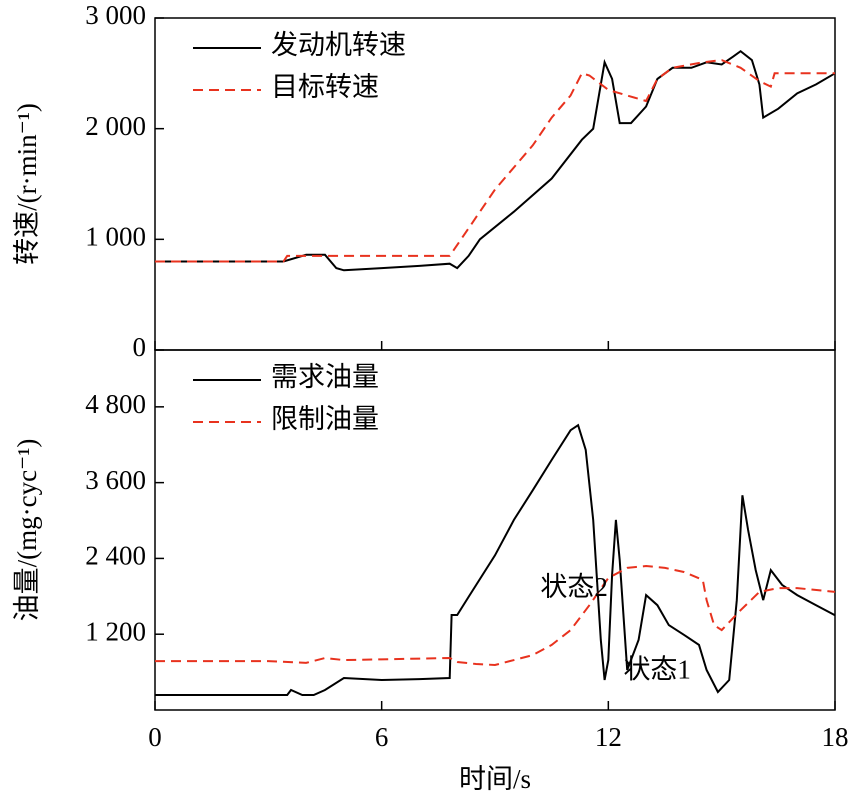 The width and height of the screenshot is (852, 805). I want to click on y-tick-label: 2 400, so click(115, 556).